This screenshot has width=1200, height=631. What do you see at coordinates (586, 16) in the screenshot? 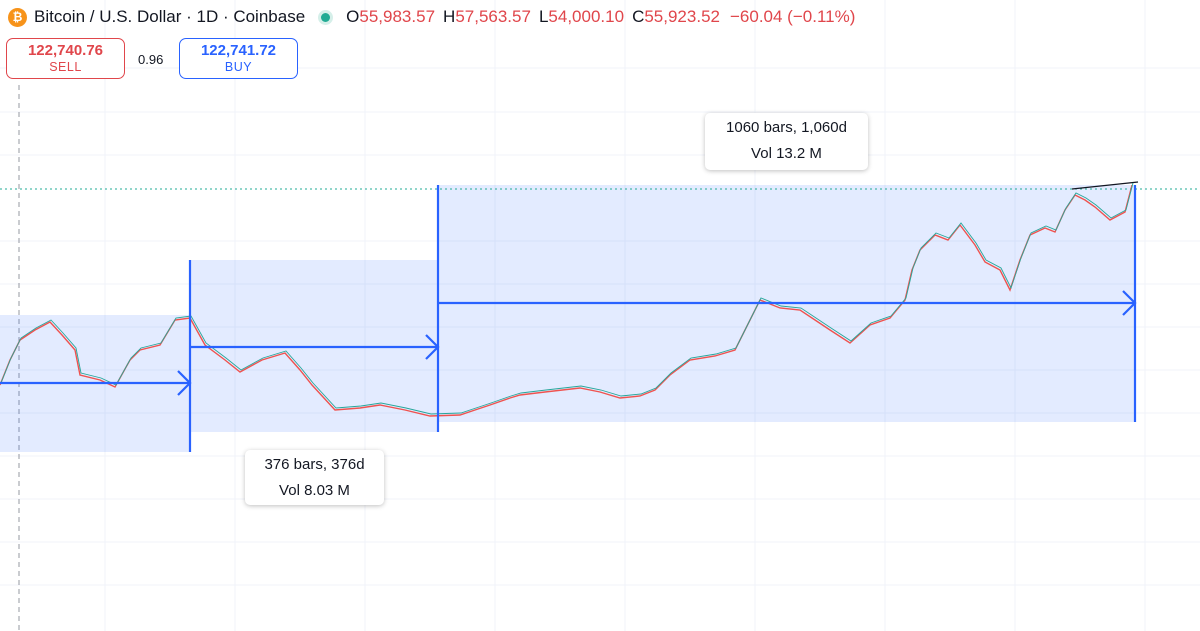
I see `ohlc-value: 54,000.10` at bounding box center [586, 16].